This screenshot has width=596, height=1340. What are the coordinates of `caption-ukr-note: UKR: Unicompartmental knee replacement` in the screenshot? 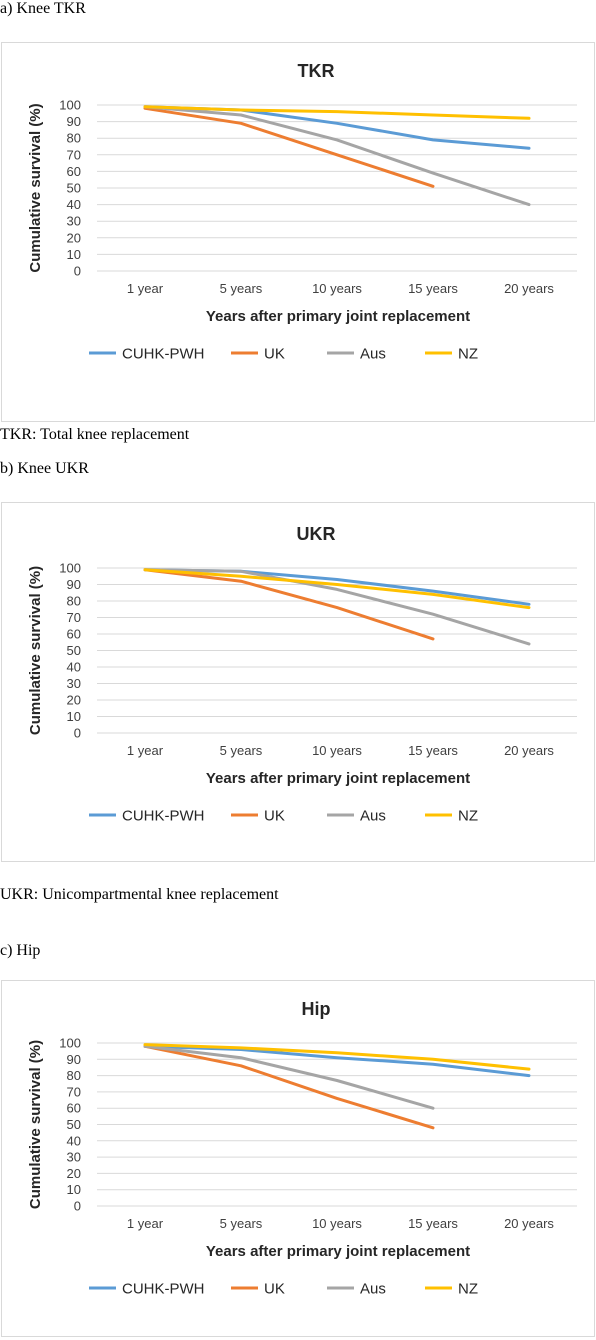 It's located at (139, 894).